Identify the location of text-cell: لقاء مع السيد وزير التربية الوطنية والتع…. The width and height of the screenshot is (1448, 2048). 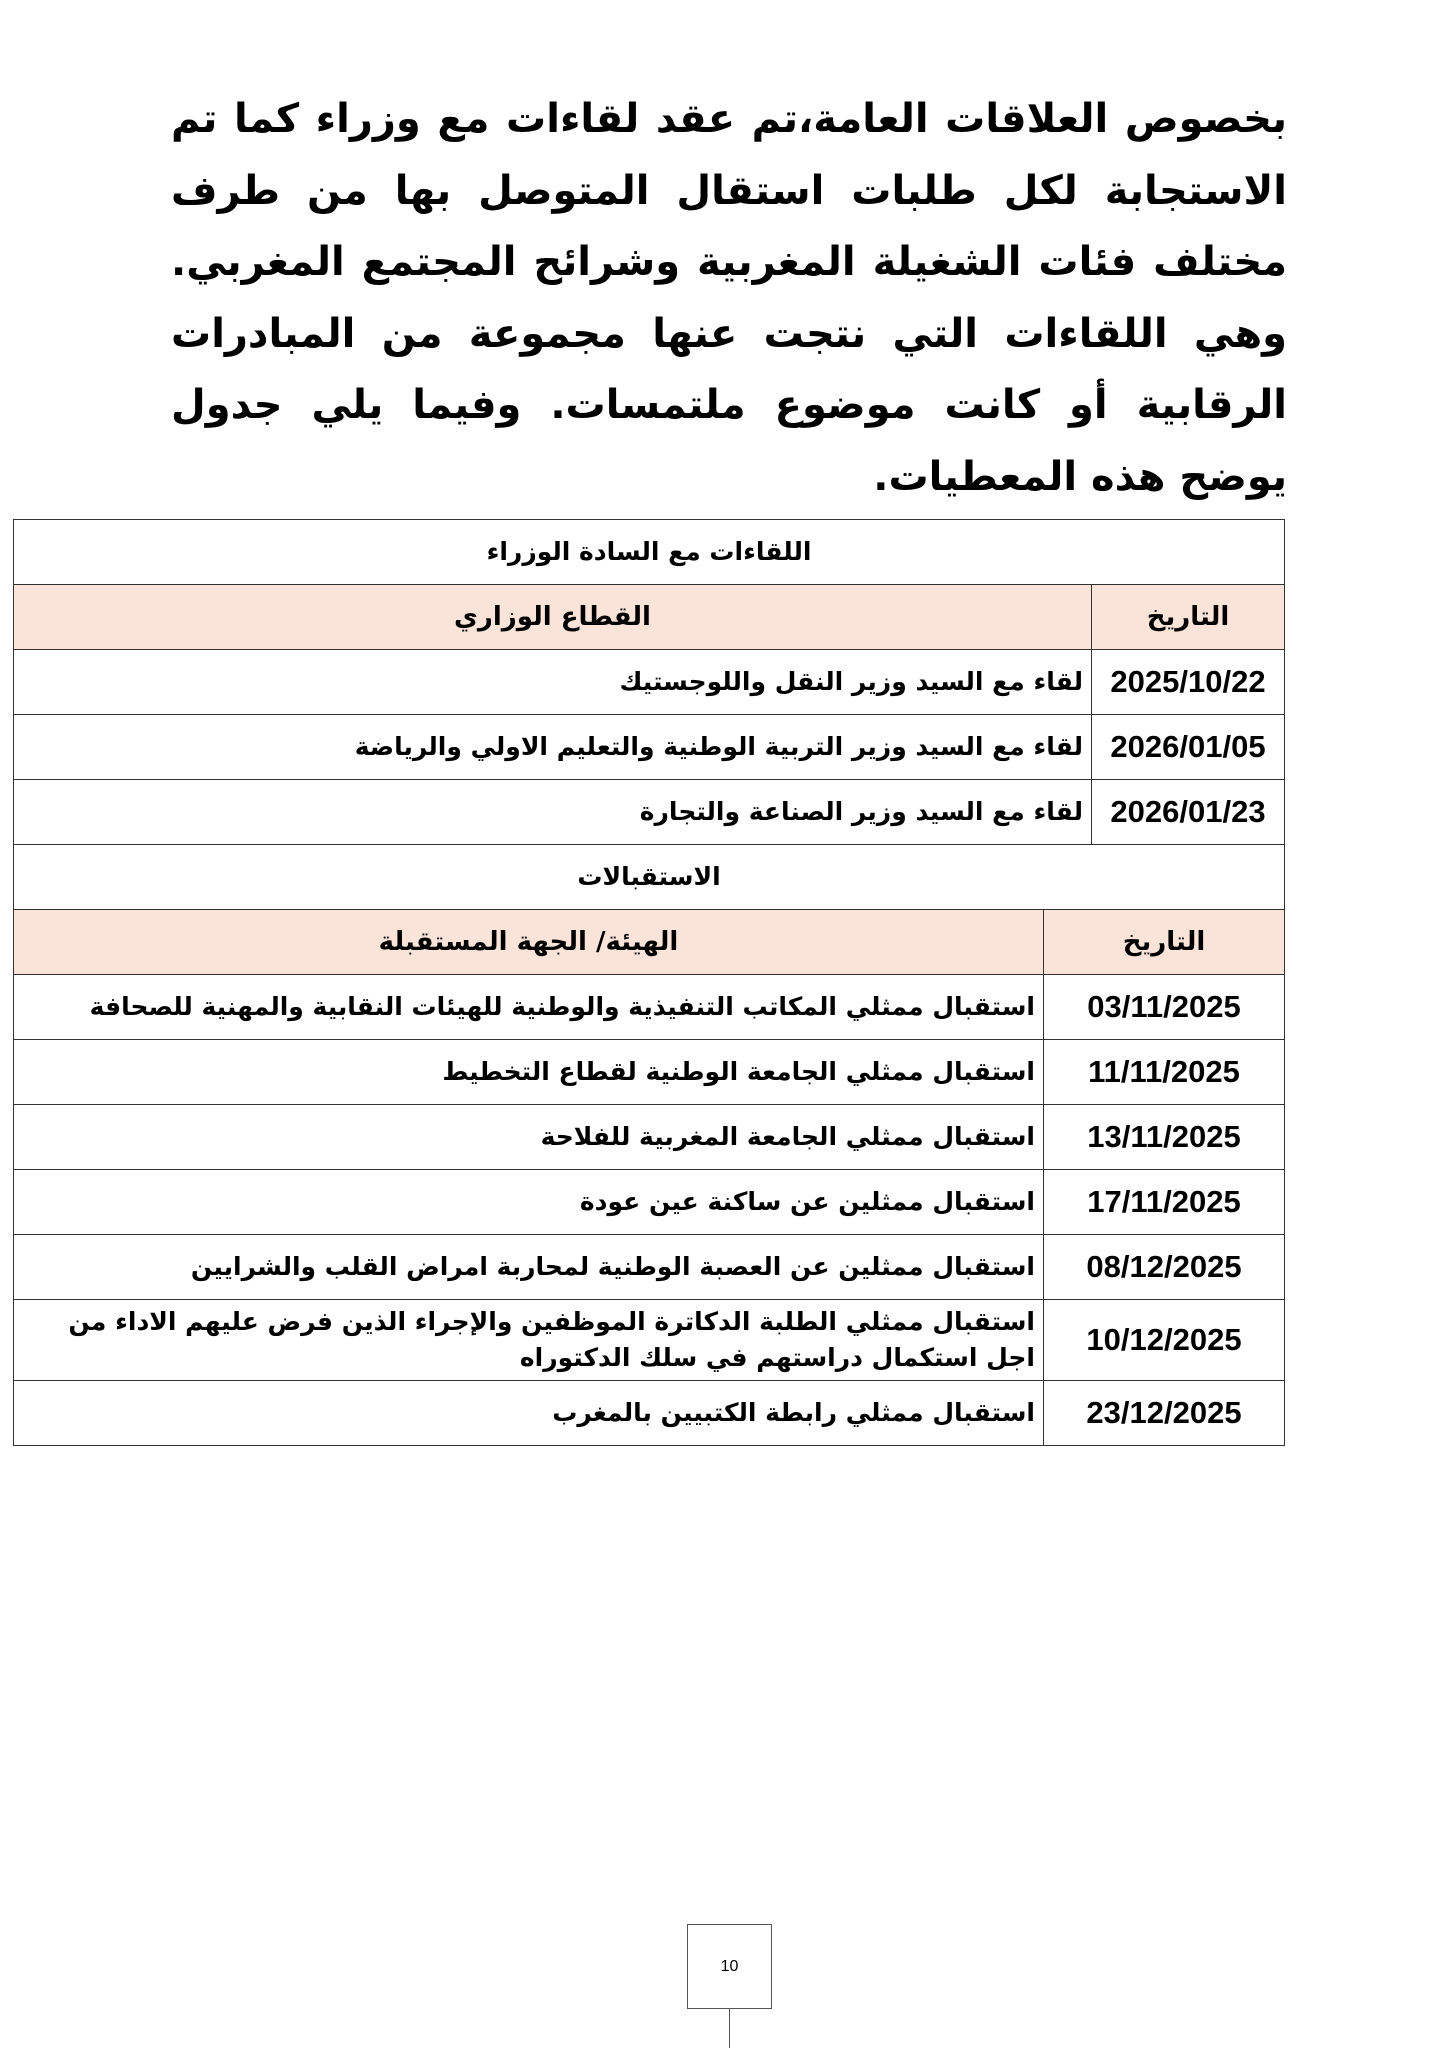
(552, 747).